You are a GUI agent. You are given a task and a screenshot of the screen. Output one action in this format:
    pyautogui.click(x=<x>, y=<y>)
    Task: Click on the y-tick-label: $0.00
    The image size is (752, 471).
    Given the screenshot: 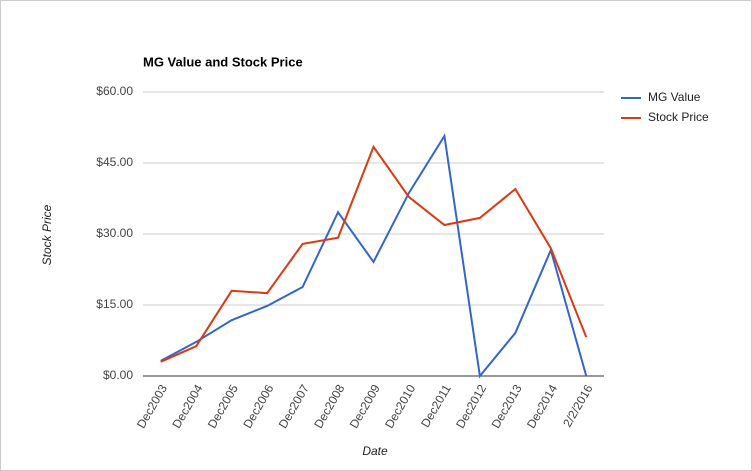 What is the action you would take?
    pyautogui.click(x=118, y=375)
    